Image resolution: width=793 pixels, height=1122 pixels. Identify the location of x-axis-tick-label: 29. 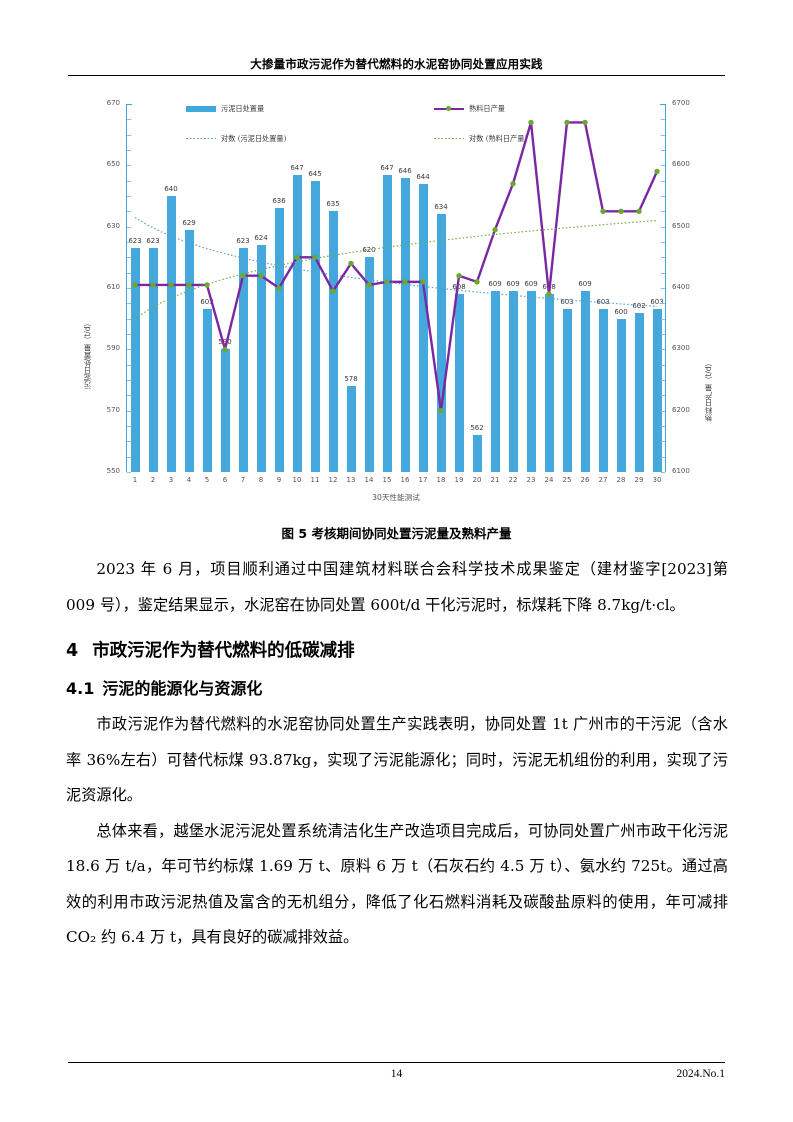
(639, 480).